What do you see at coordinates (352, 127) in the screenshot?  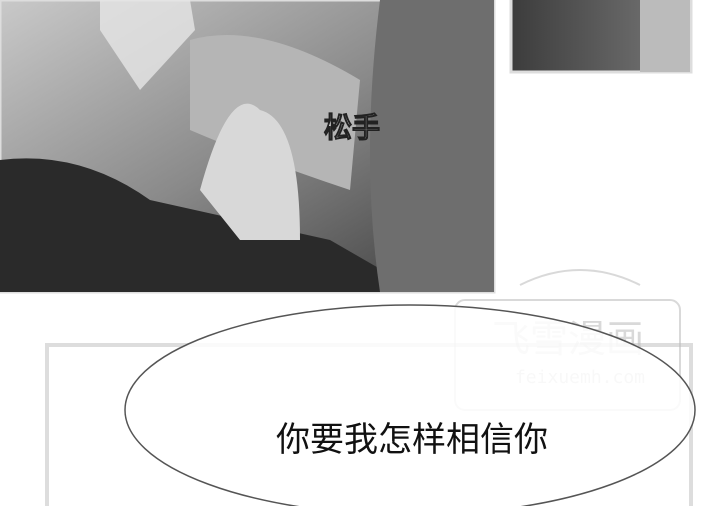 I see `panel-caption: 松手` at bounding box center [352, 127].